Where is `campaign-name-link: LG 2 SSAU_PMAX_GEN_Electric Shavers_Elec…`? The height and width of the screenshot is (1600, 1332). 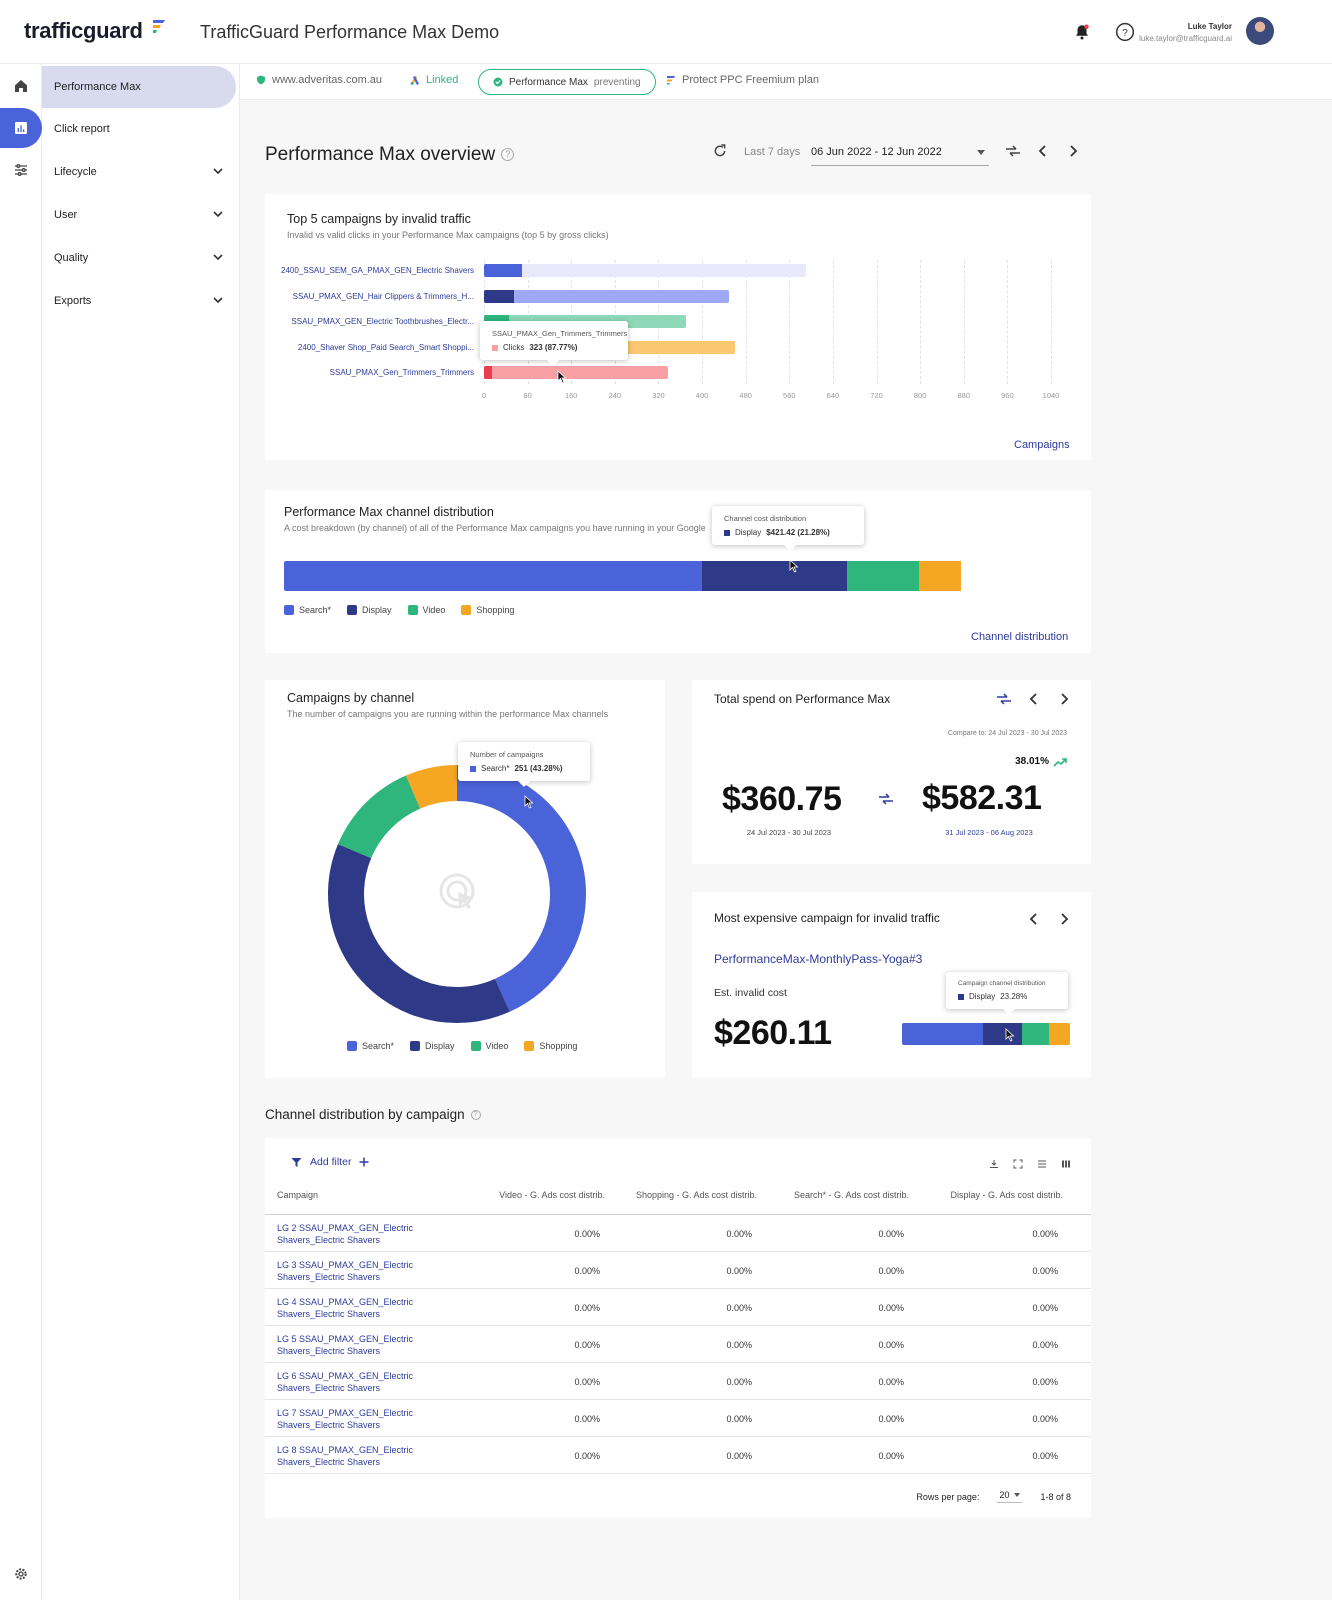
campaign-name-link: LG 2 SSAU_PMAX_GEN_Electric Shavers_Elec… is located at coordinates (345, 1234).